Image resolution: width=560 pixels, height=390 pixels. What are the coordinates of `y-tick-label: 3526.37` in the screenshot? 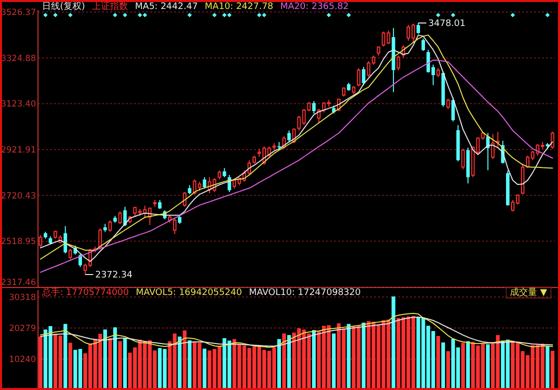 It's located at (18, 13).